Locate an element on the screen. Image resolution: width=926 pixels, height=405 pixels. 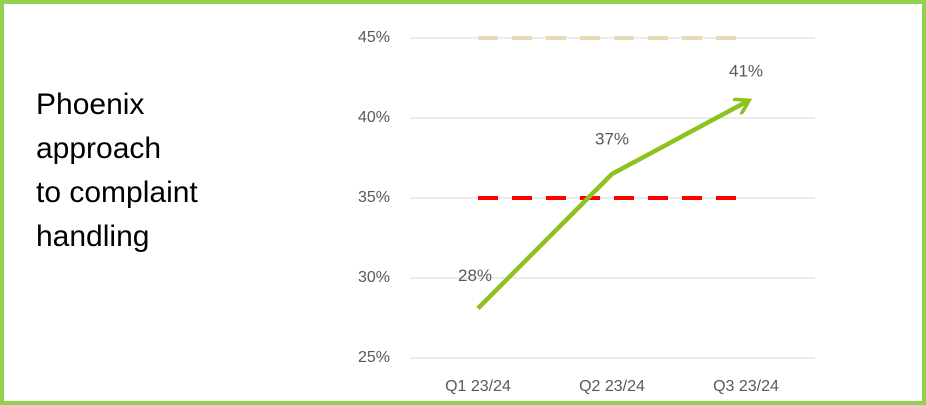
data-label: 37% is located at coordinates (612, 138).